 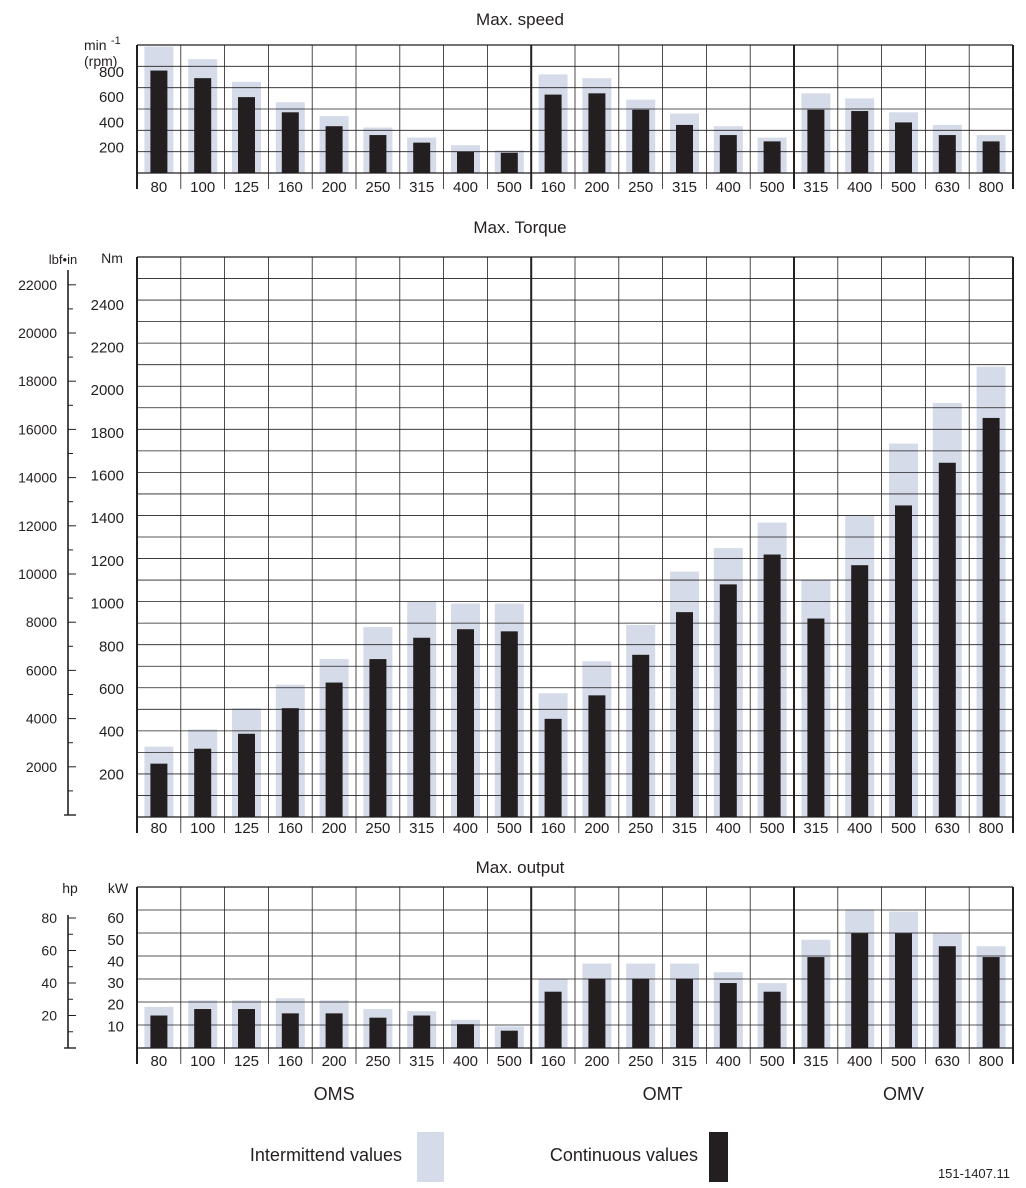 What do you see at coordinates (49, 983) in the screenshot?
I see `secondary-y-tick-label: 40` at bounding box center [49, 983].